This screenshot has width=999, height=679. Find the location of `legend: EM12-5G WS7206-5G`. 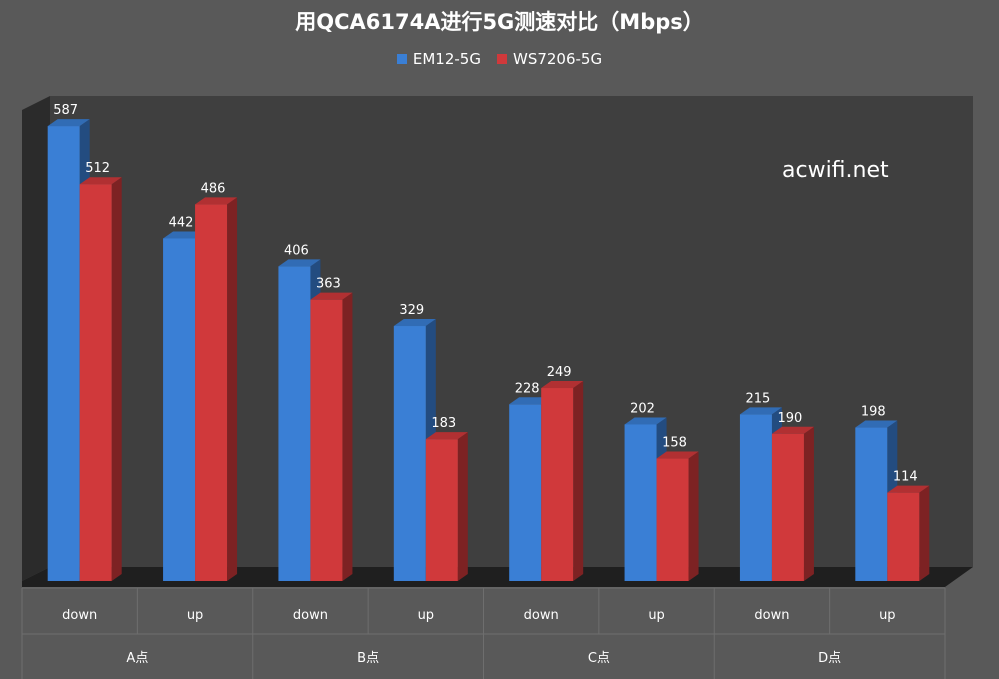

legend: EM12-5G WS7206-5G is located at coordinates (499, 59).